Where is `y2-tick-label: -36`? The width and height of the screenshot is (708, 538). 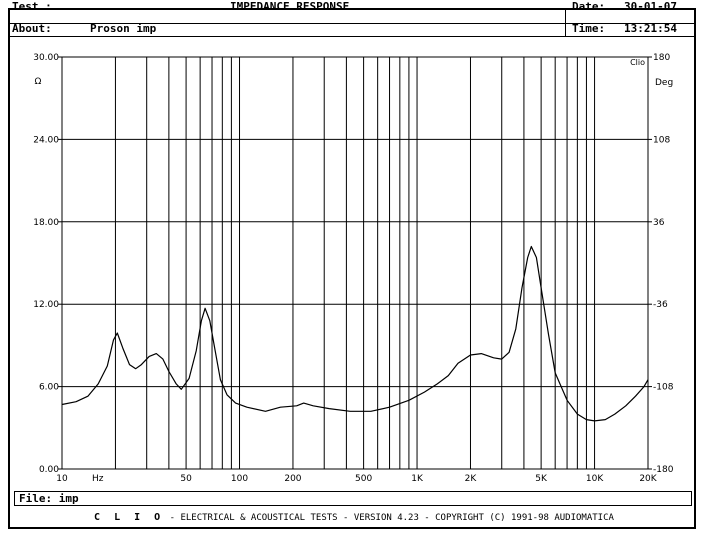 y2-tick-label: -36 is located at coordinates (660, 305).